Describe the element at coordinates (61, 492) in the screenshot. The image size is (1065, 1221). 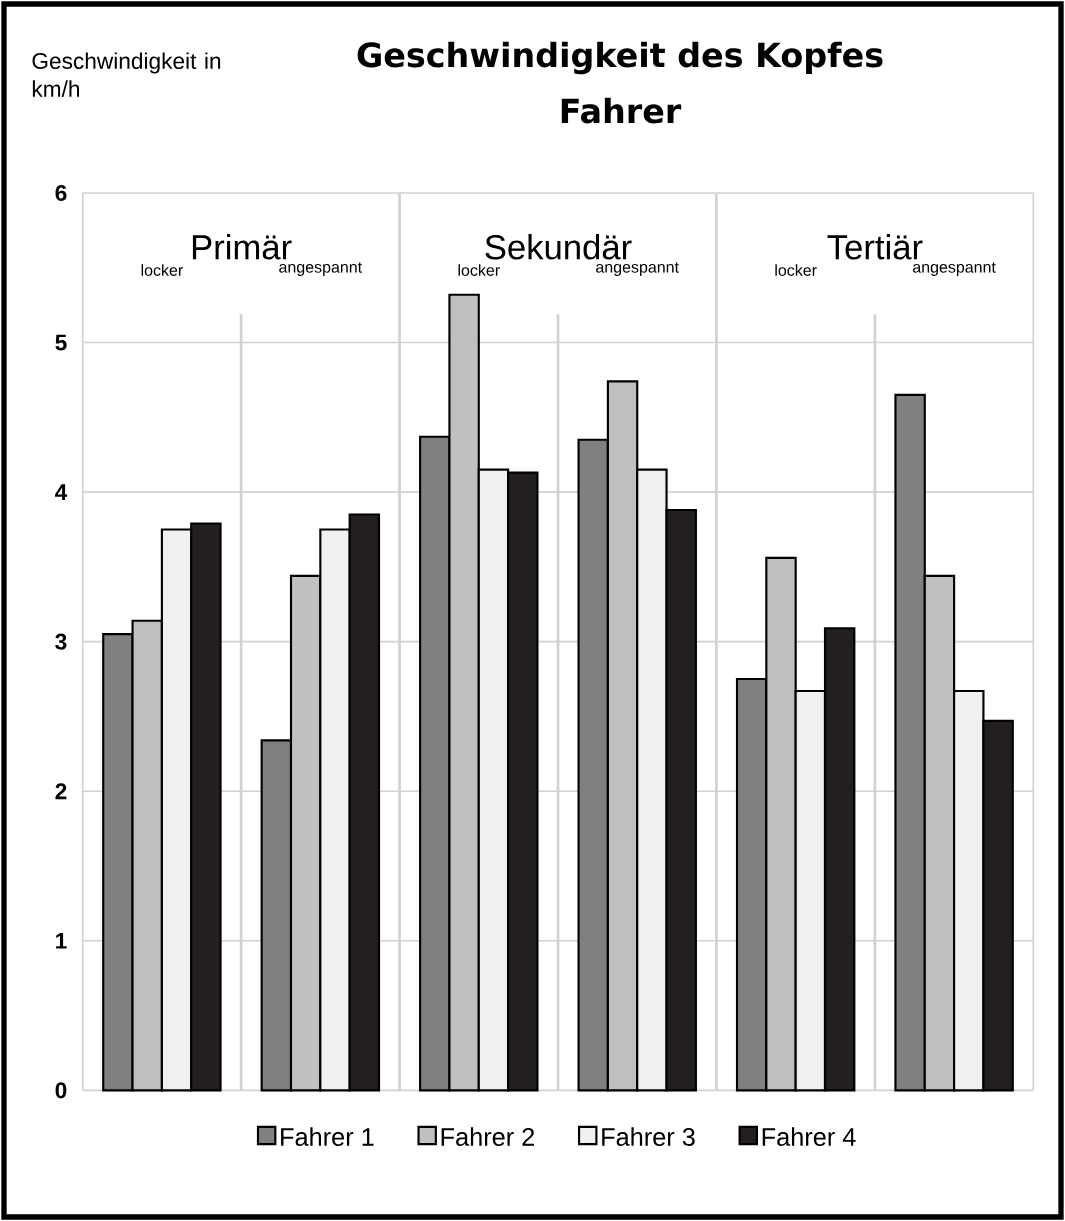
I see `y-tick-label: 4` at that location.